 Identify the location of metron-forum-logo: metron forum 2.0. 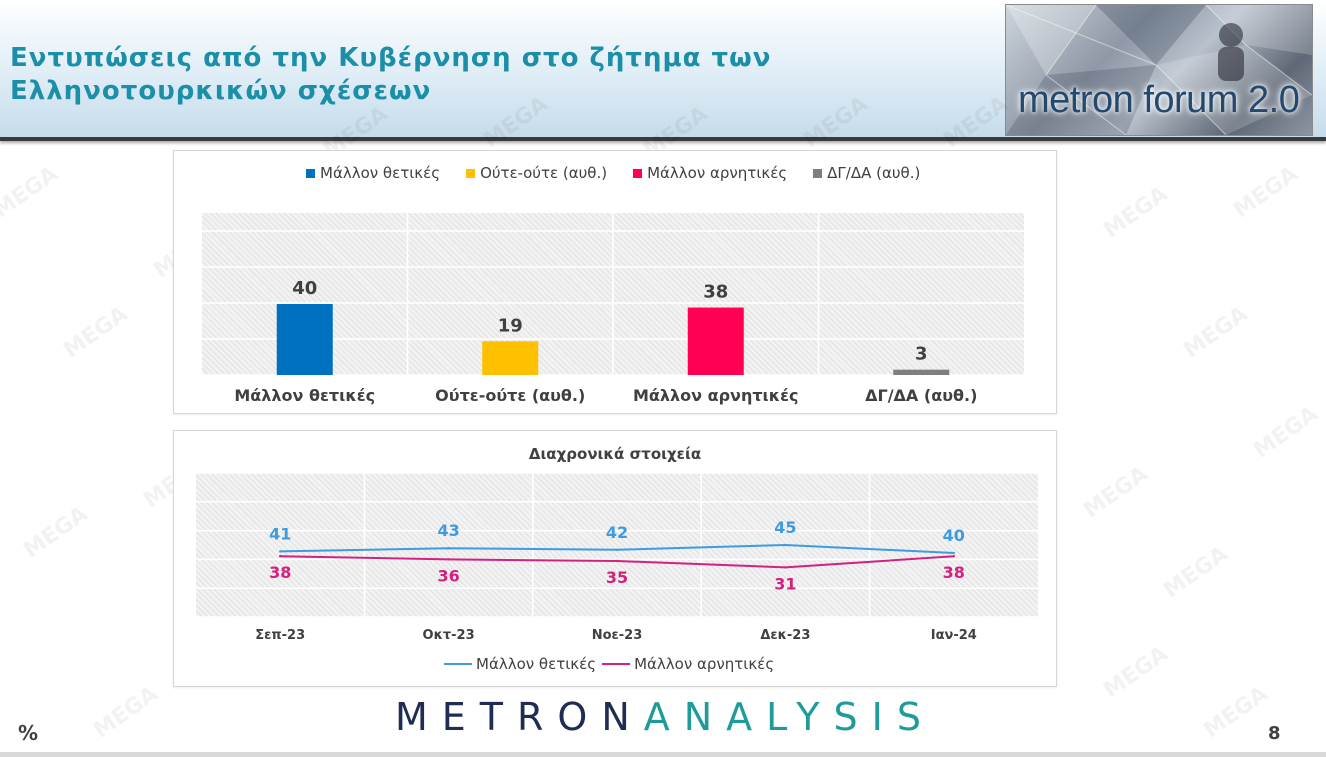
(1159, 70).